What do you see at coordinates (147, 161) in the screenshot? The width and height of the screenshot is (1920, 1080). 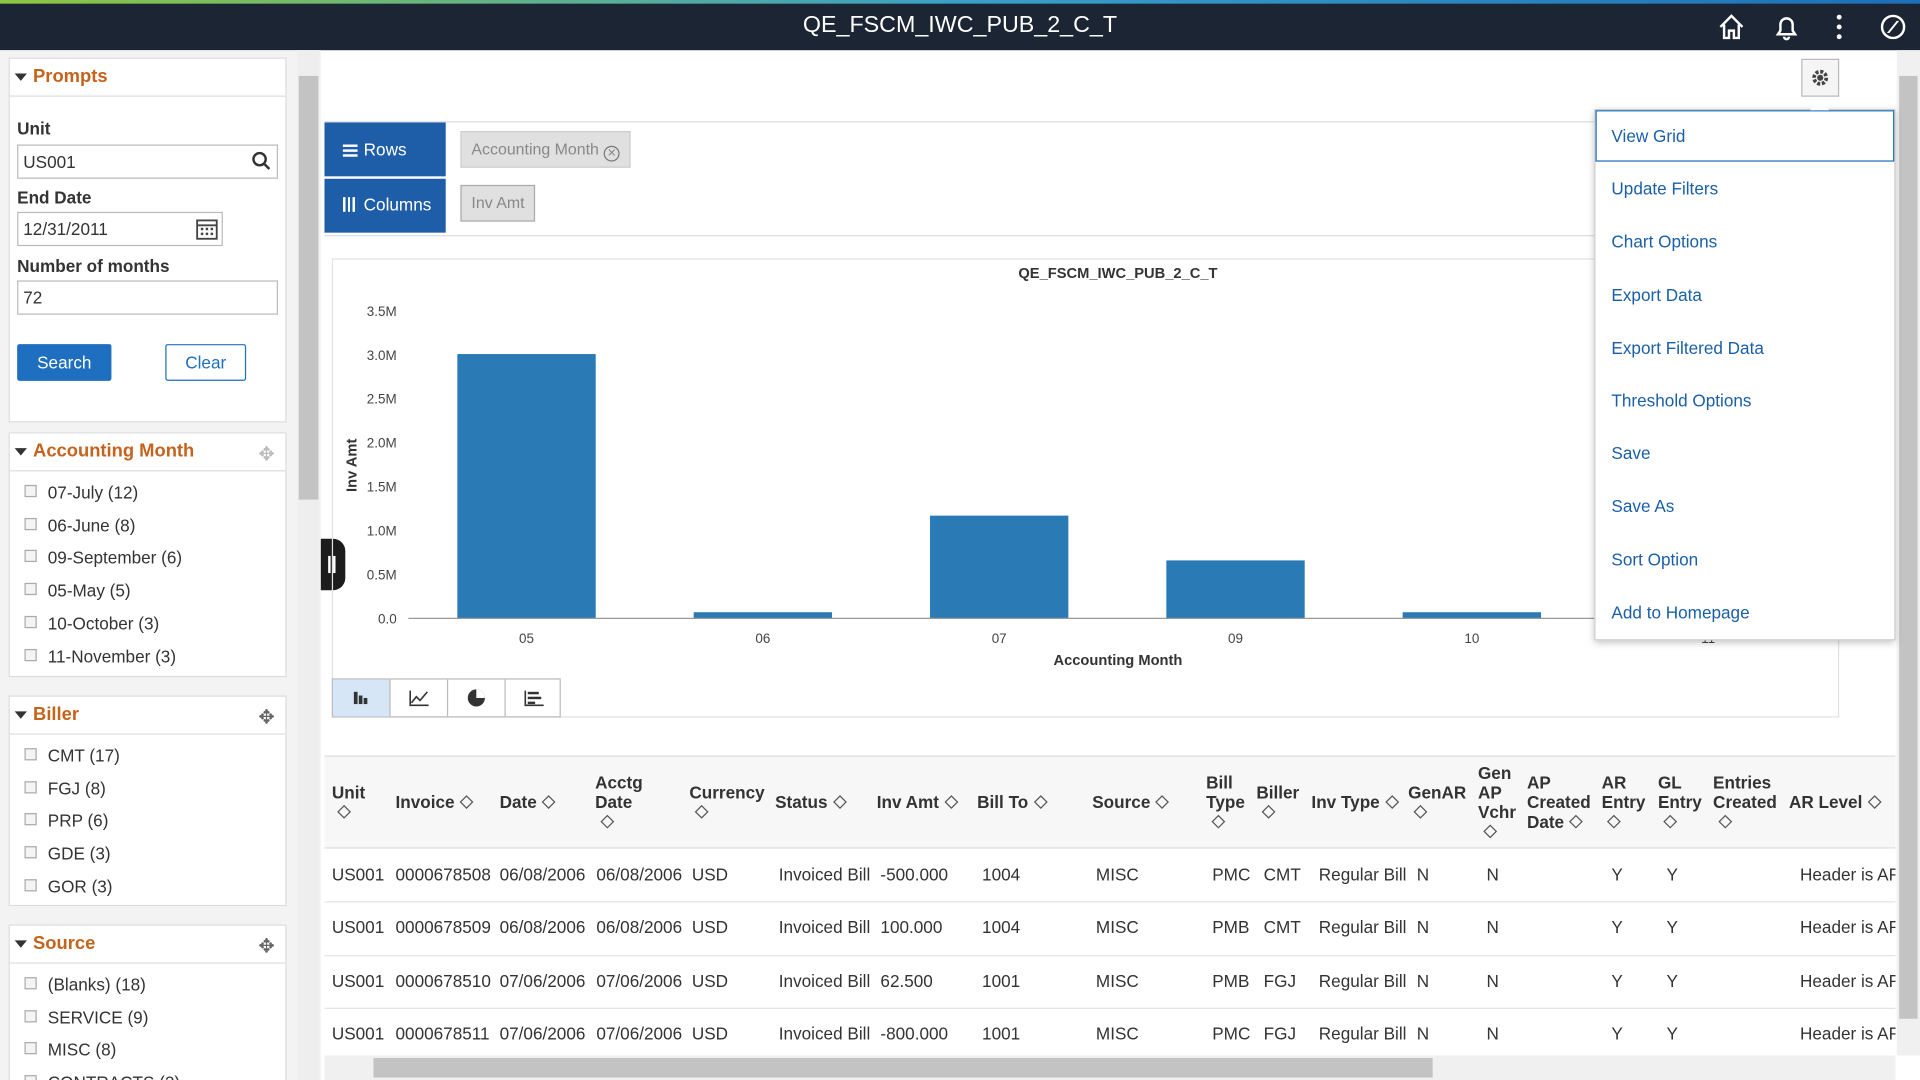 I see `unit-input: US001` at bounding box center [147, 161].